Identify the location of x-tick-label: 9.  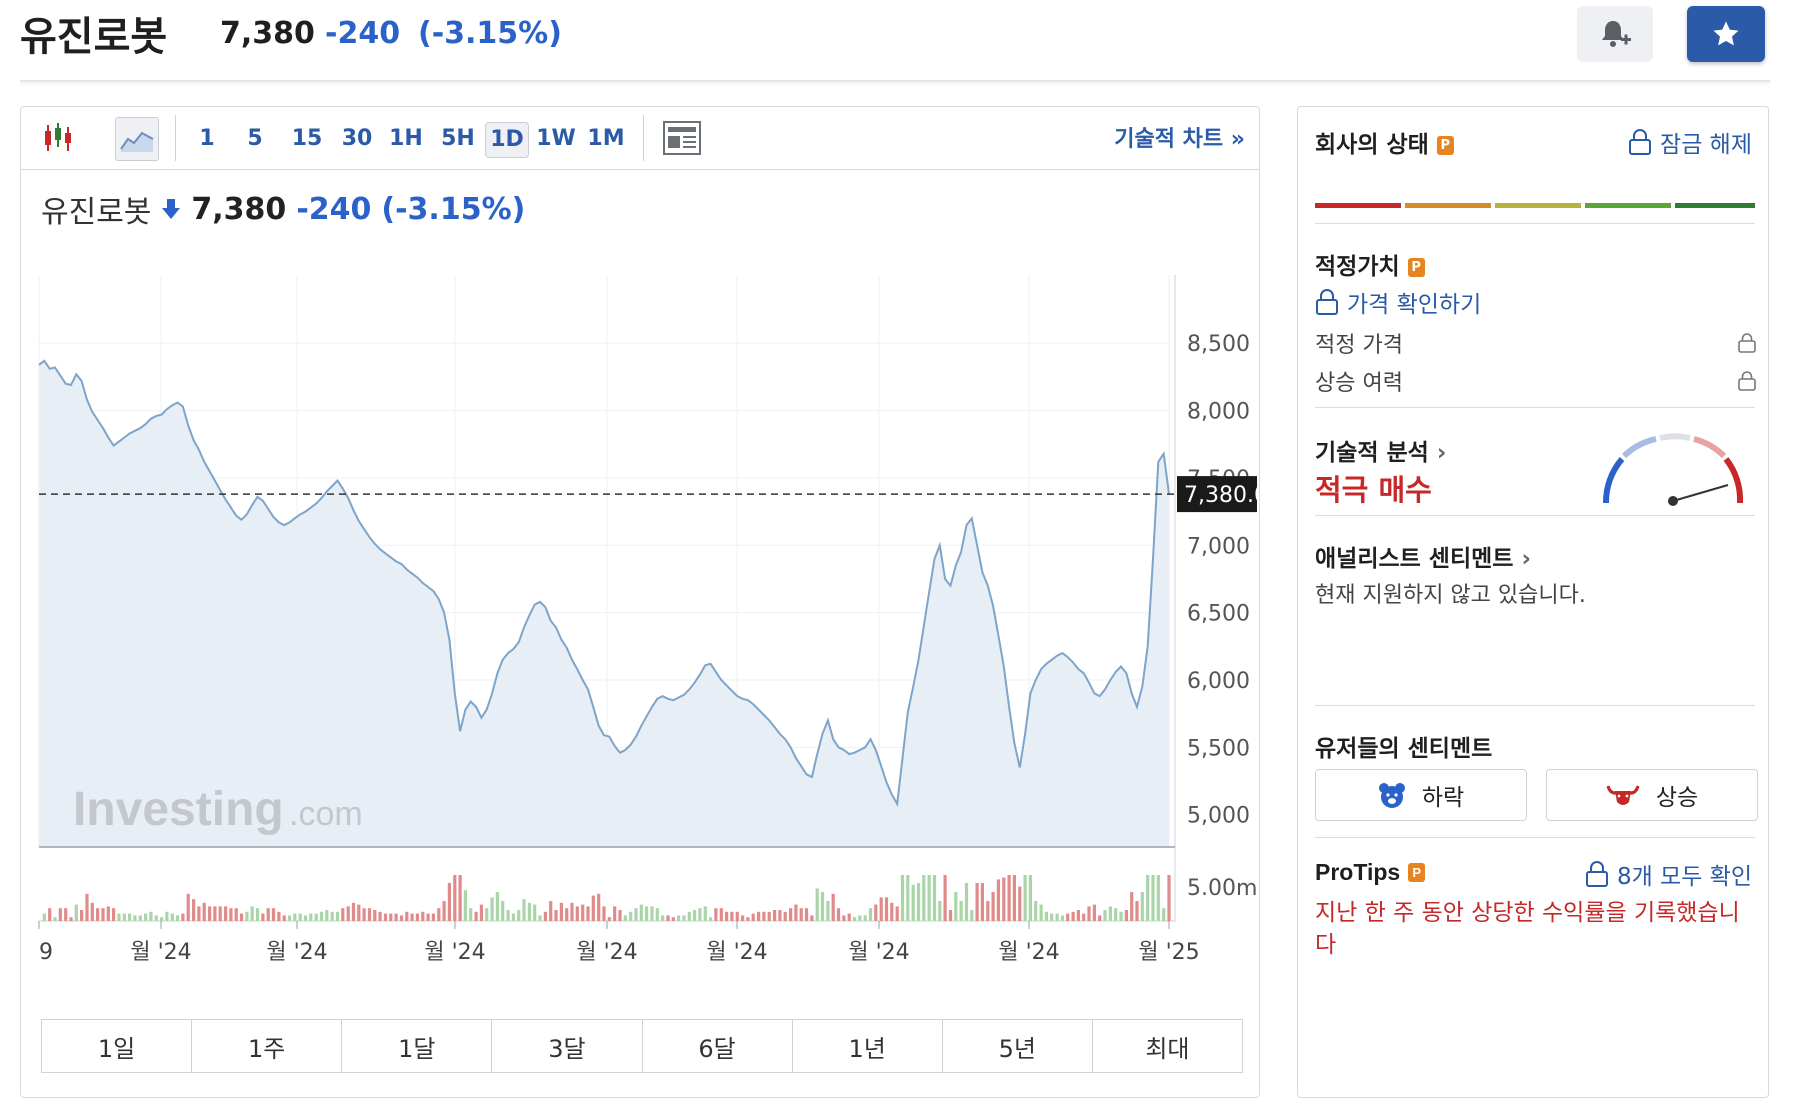
(46, 952).